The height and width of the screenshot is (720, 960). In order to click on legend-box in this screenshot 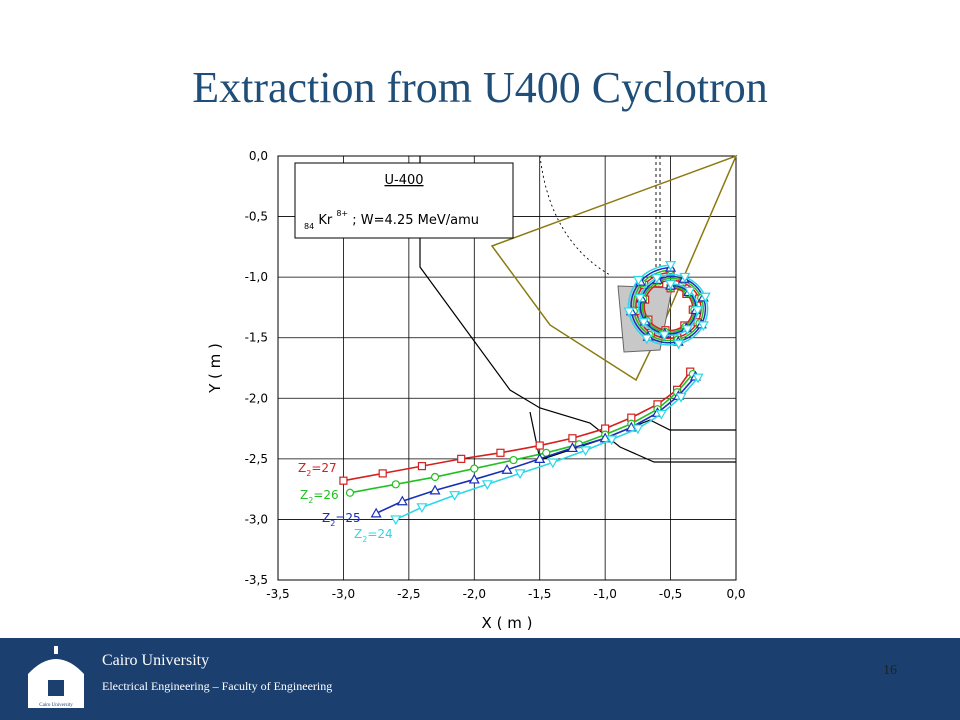, I will do `click(404, 200)`.